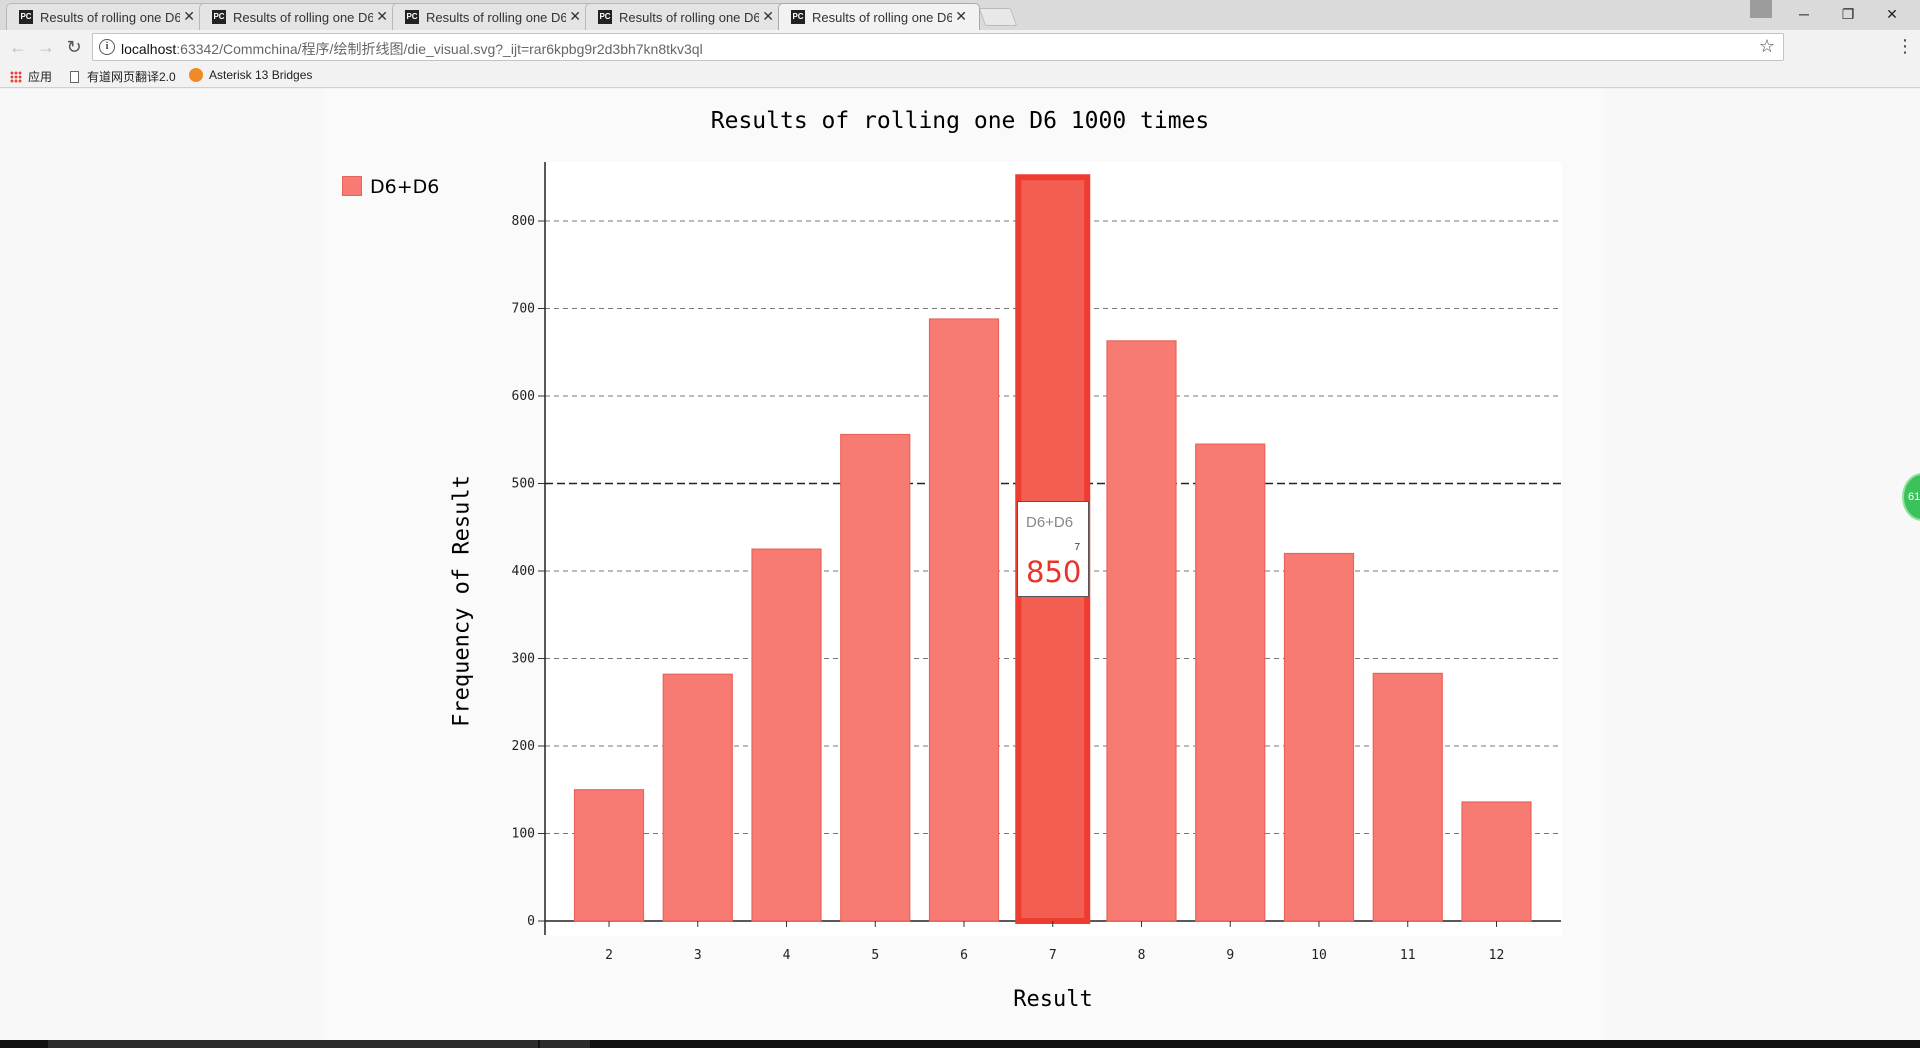 Image resolution: width=1920 pixels, height=1048 pixels. What do you see at coordinates (1230, 955) in the screenshot?
I see `x-tick-label: 9` at bounding box center [1230, 955].